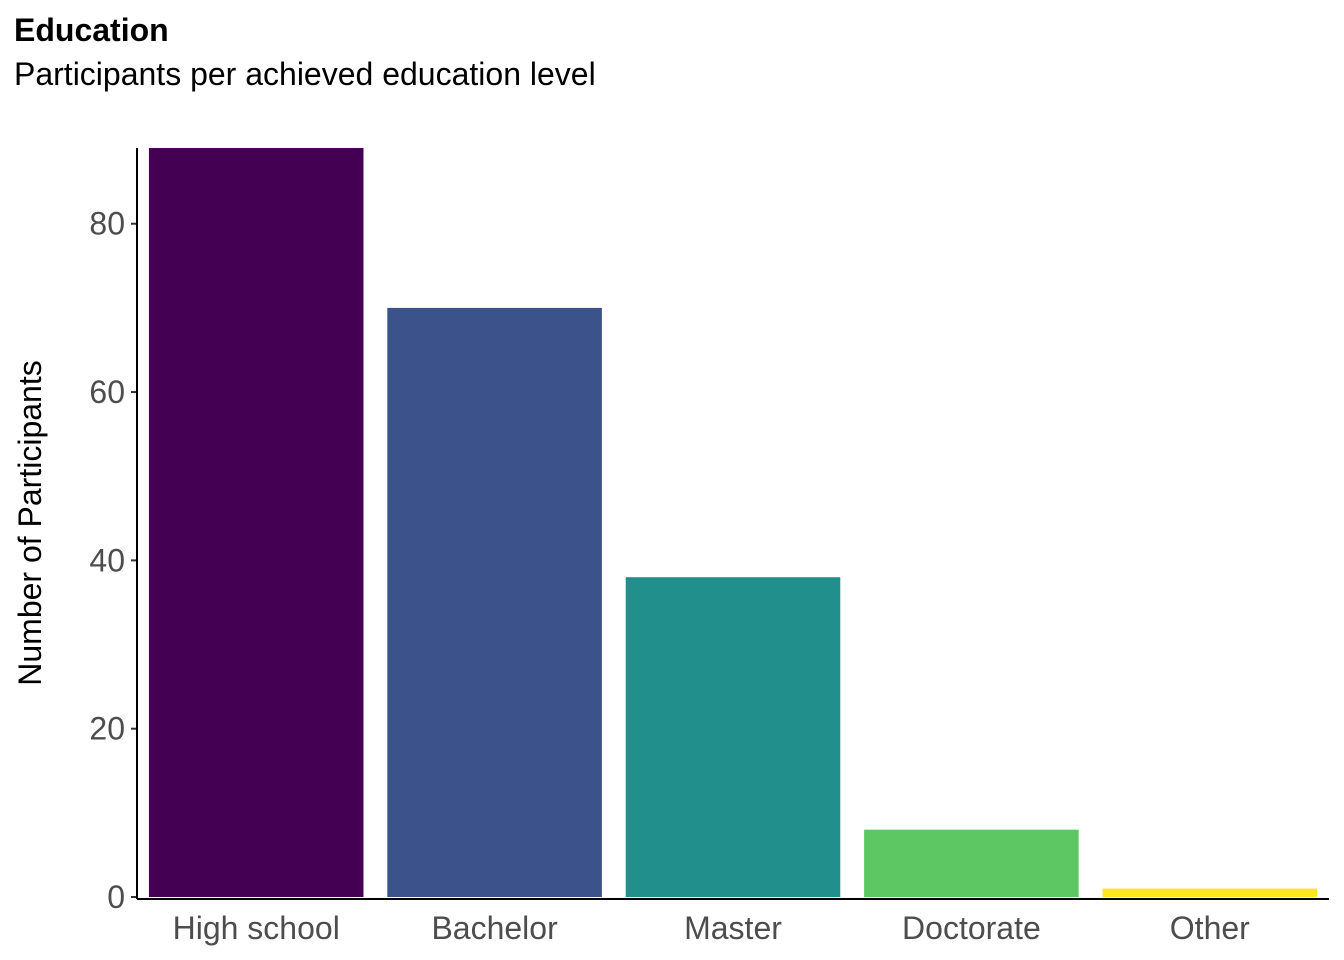 Image resolution: width=1344 pixels, height=960 pixels. I want to click on bar-high-school, so click(256, 522).